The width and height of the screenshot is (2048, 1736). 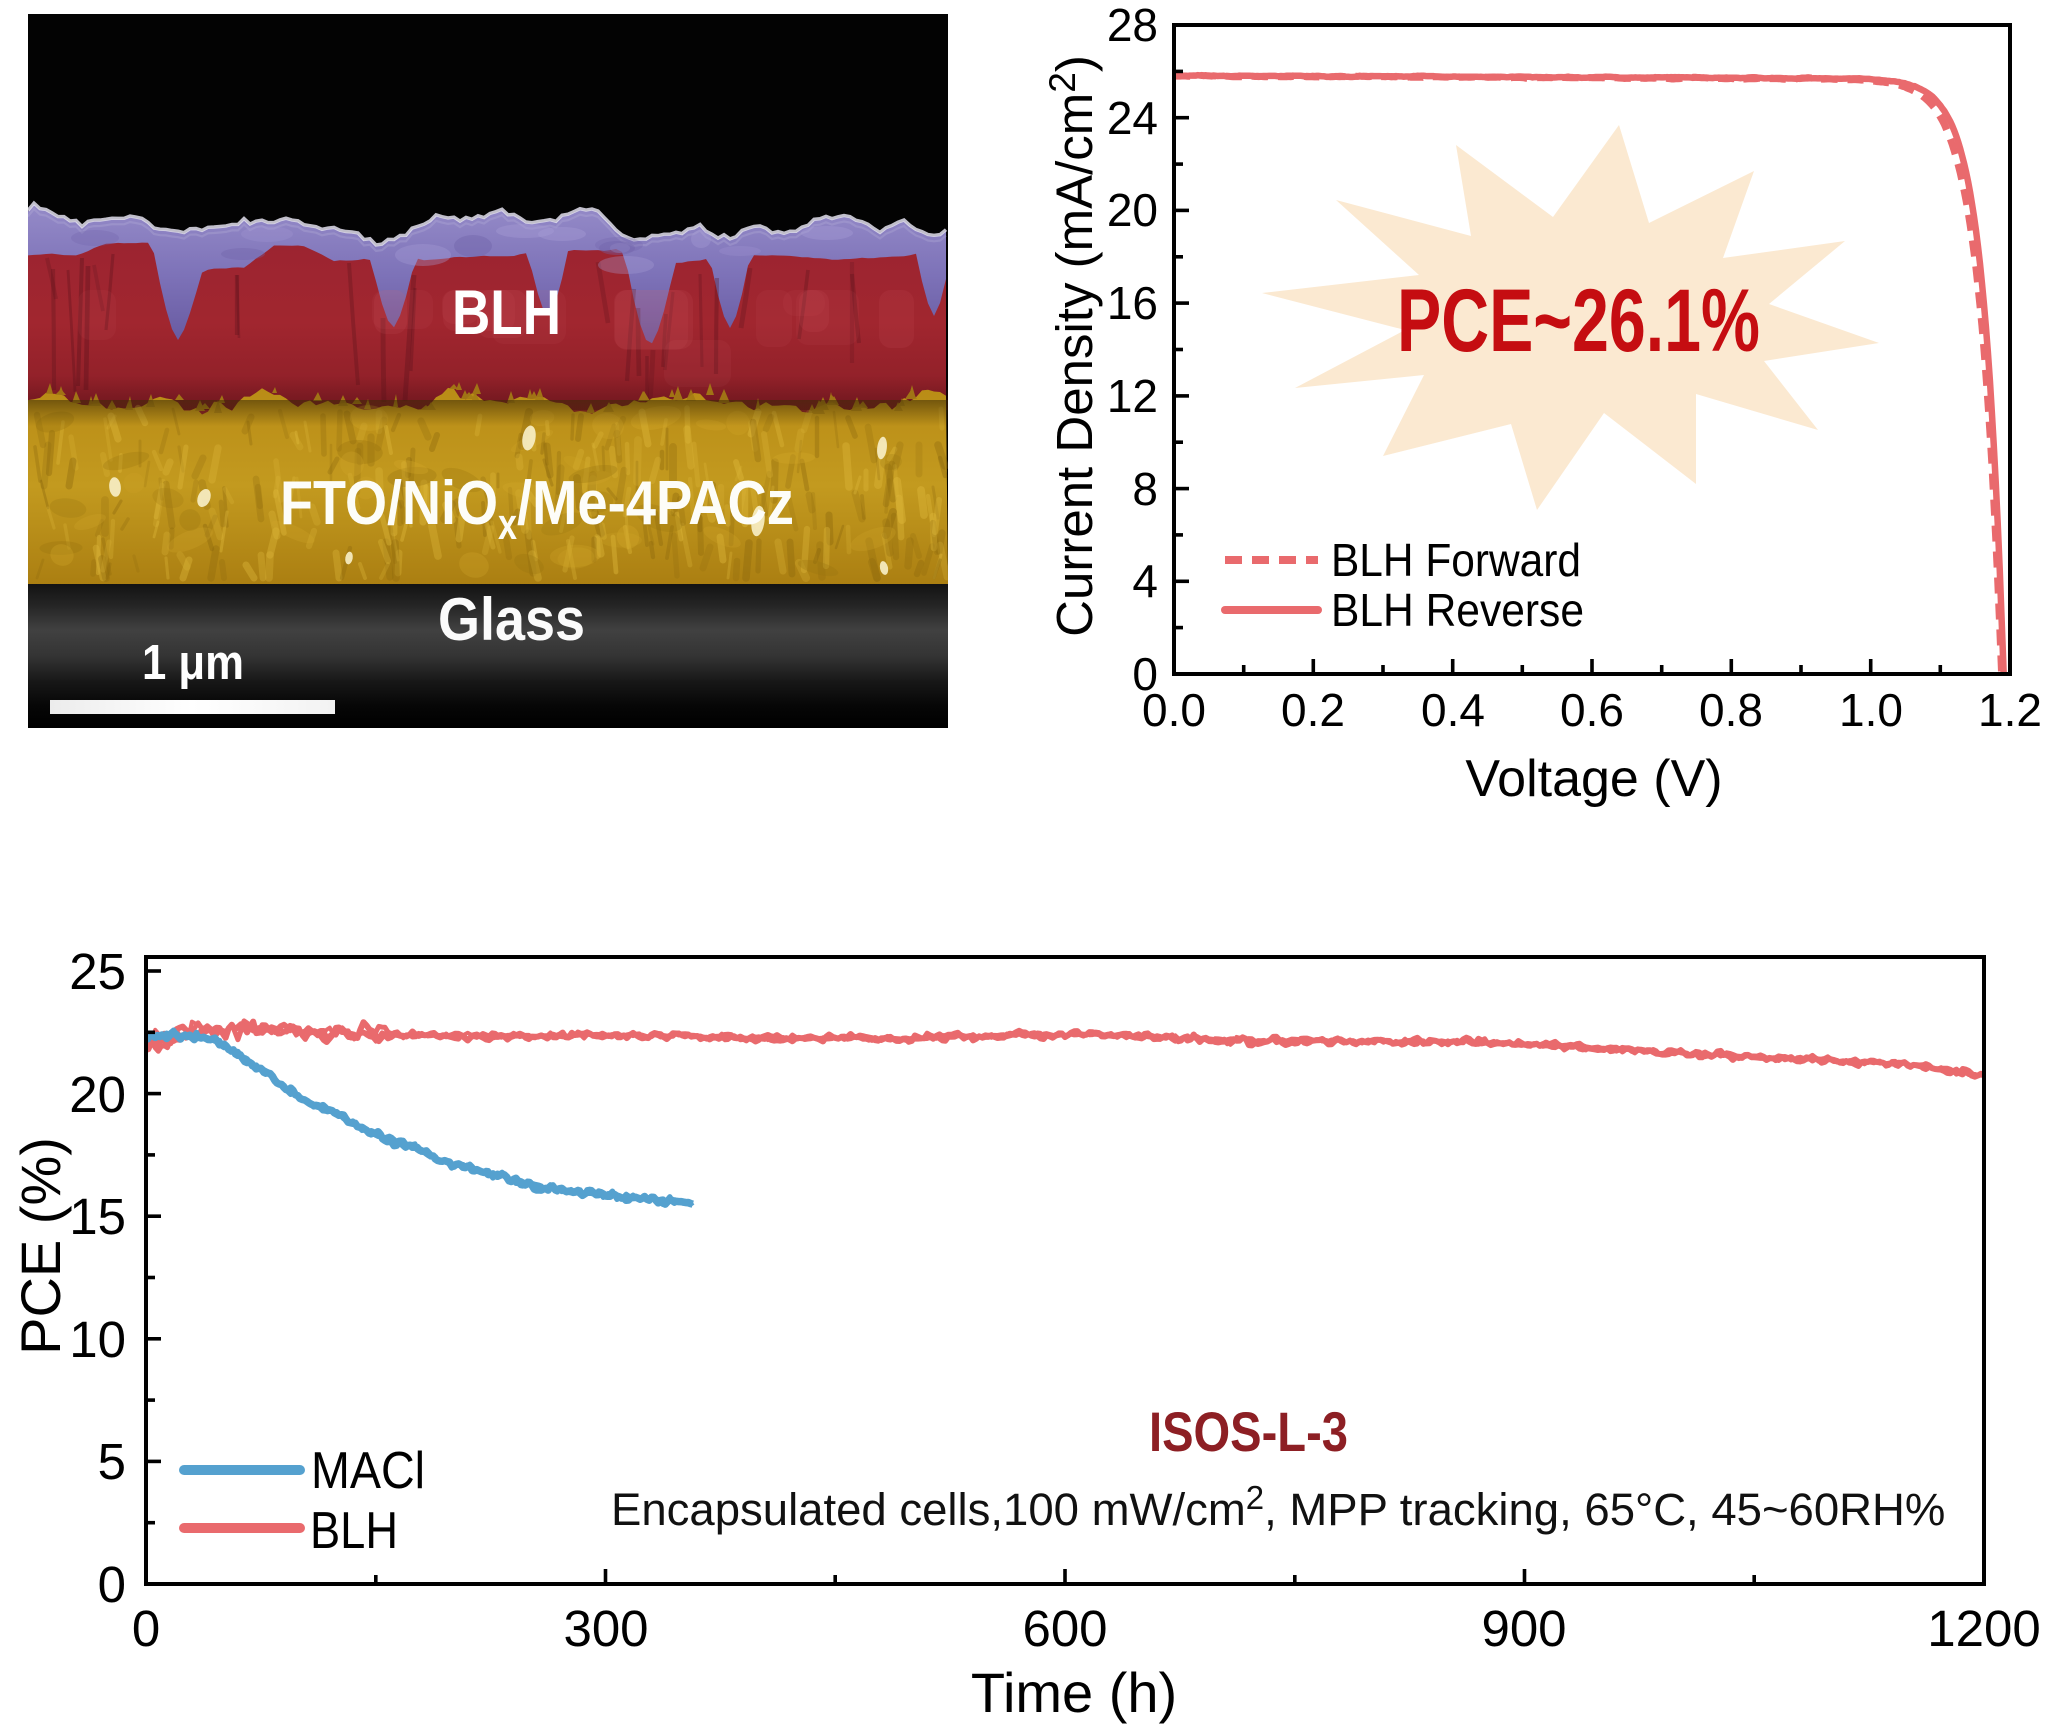 What do you see at coordinates (97, 1216) in the screenshot?
I see `svg-text: 15` at bounding box center [97, 1216].